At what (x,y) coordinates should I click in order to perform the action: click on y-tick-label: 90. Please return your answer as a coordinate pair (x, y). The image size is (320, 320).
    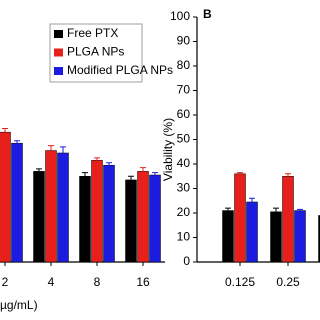
    Looking at the image, I should click on (184, 41).